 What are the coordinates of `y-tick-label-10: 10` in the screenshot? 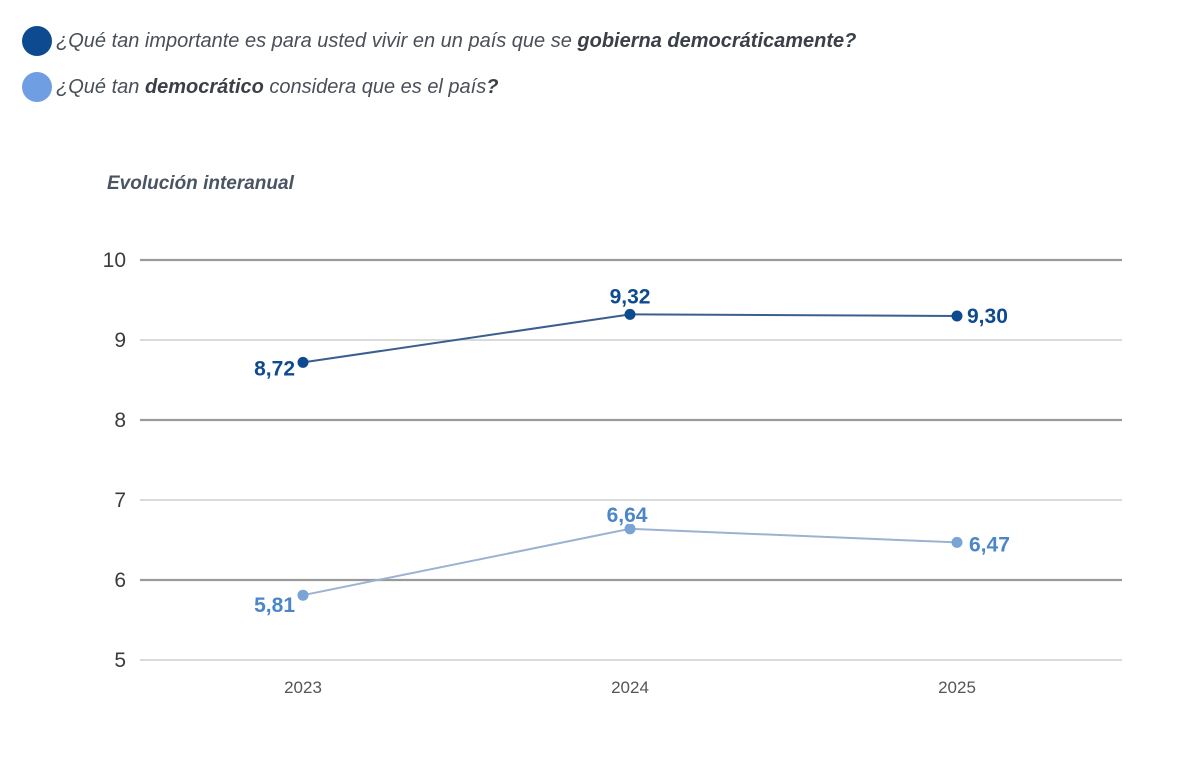 It's located at (114, 260).